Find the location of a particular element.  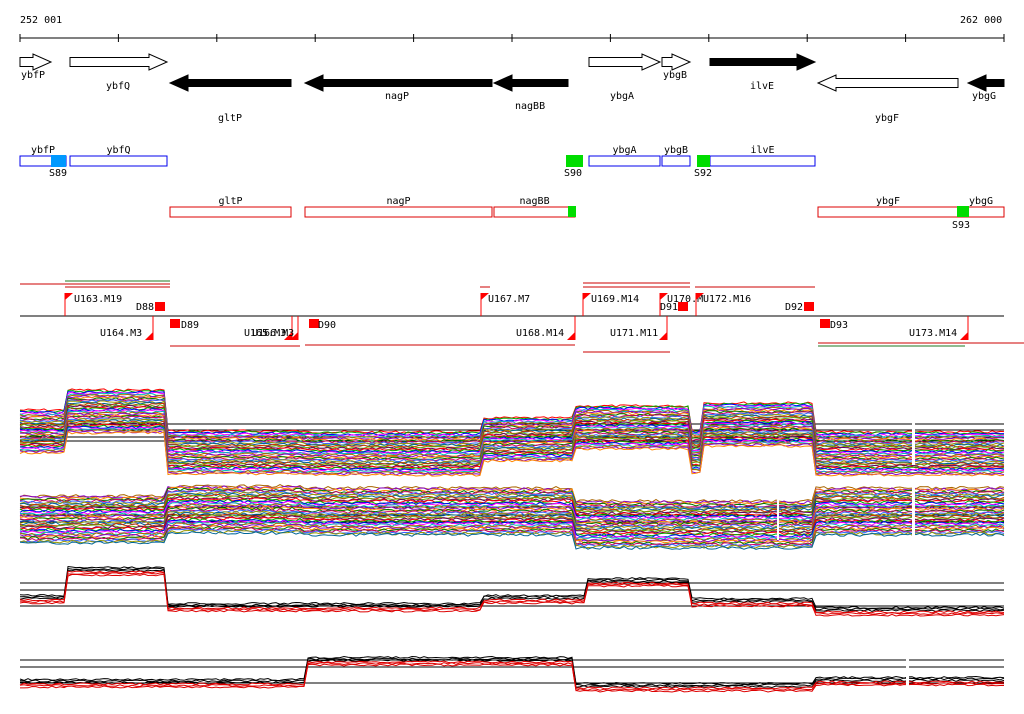

gene-box-label: ybgG is located at coordinates (981, 201).